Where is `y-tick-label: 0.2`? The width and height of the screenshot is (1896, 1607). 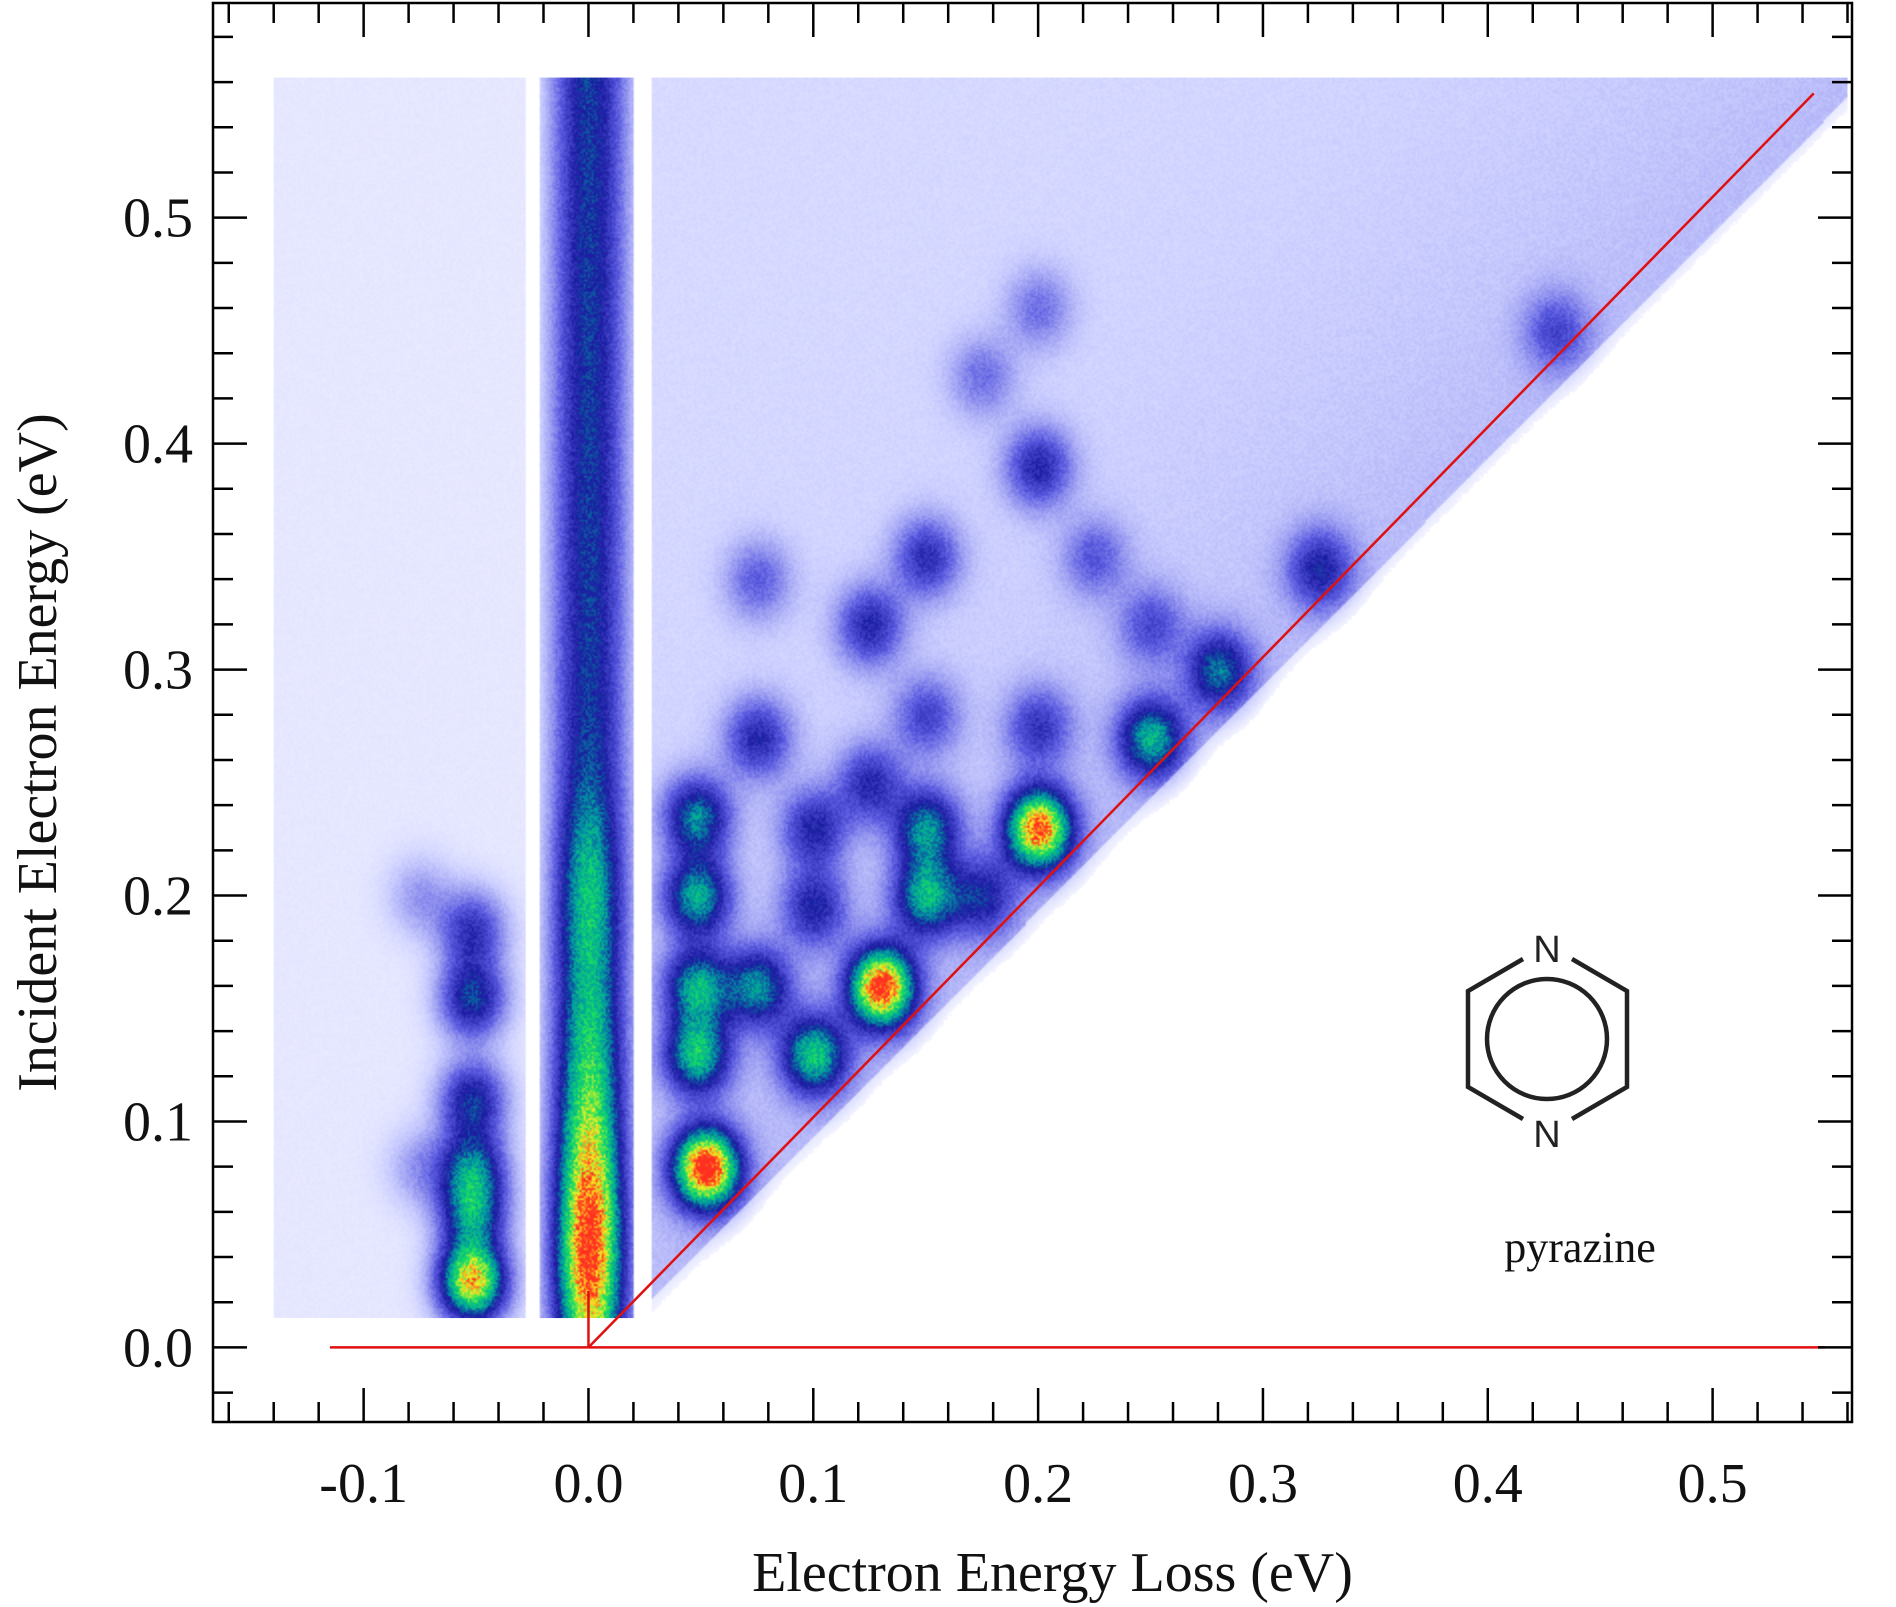
y-tick-label: 0.2 is located at coordinates (158, 897).